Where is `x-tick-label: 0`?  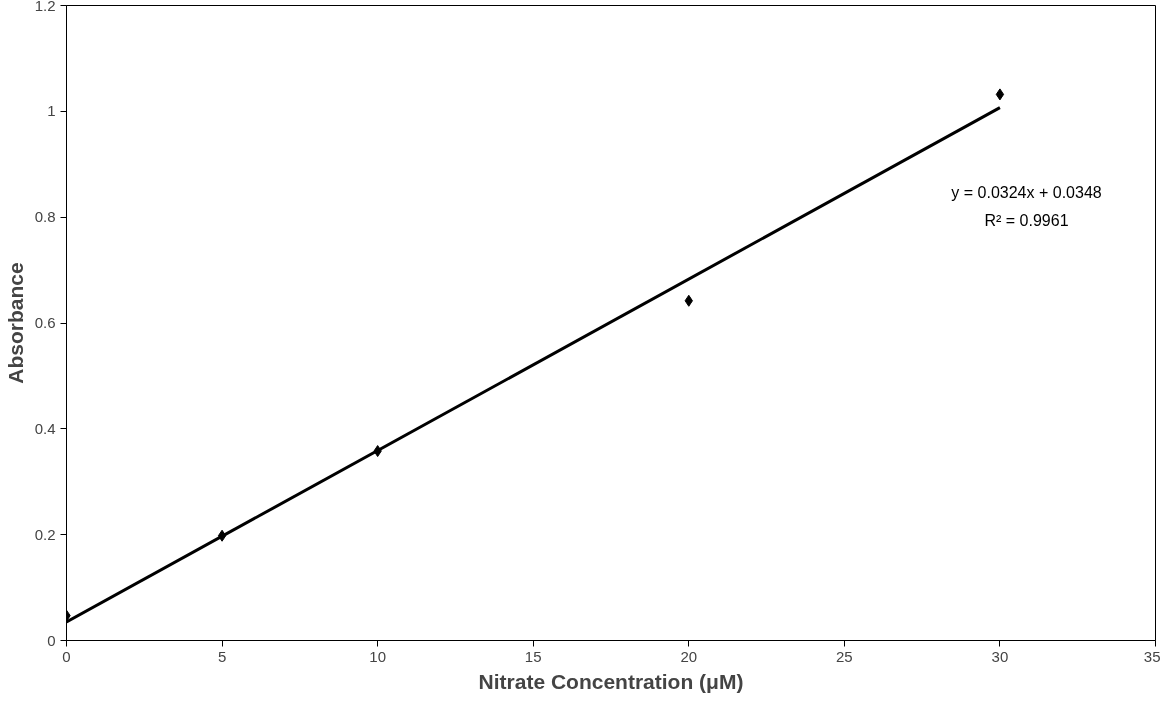
x-tick-label: 0 is located at coordinates (66, 656).